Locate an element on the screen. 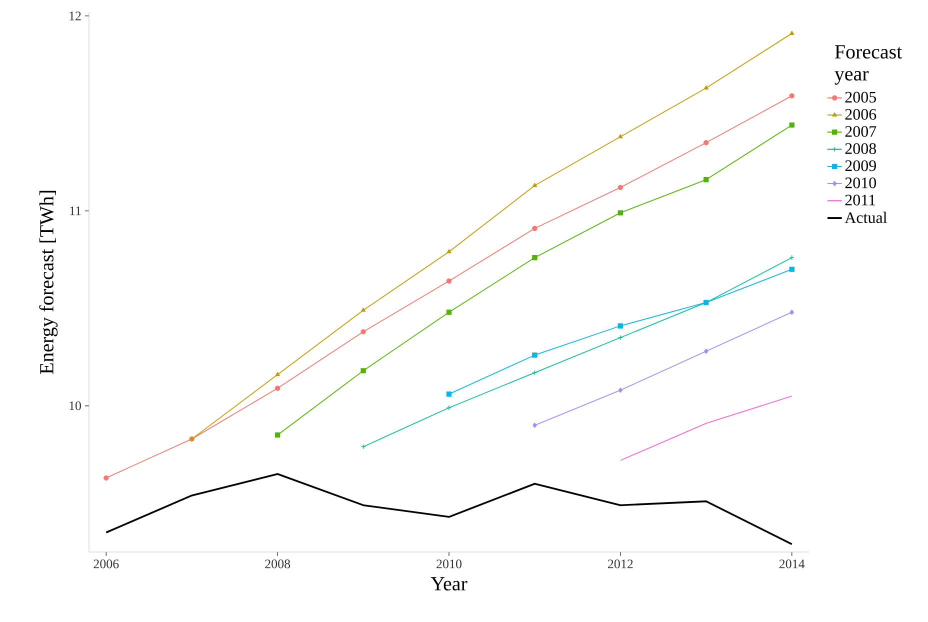  legend-label: Actual is located at coordinates (865, 218).